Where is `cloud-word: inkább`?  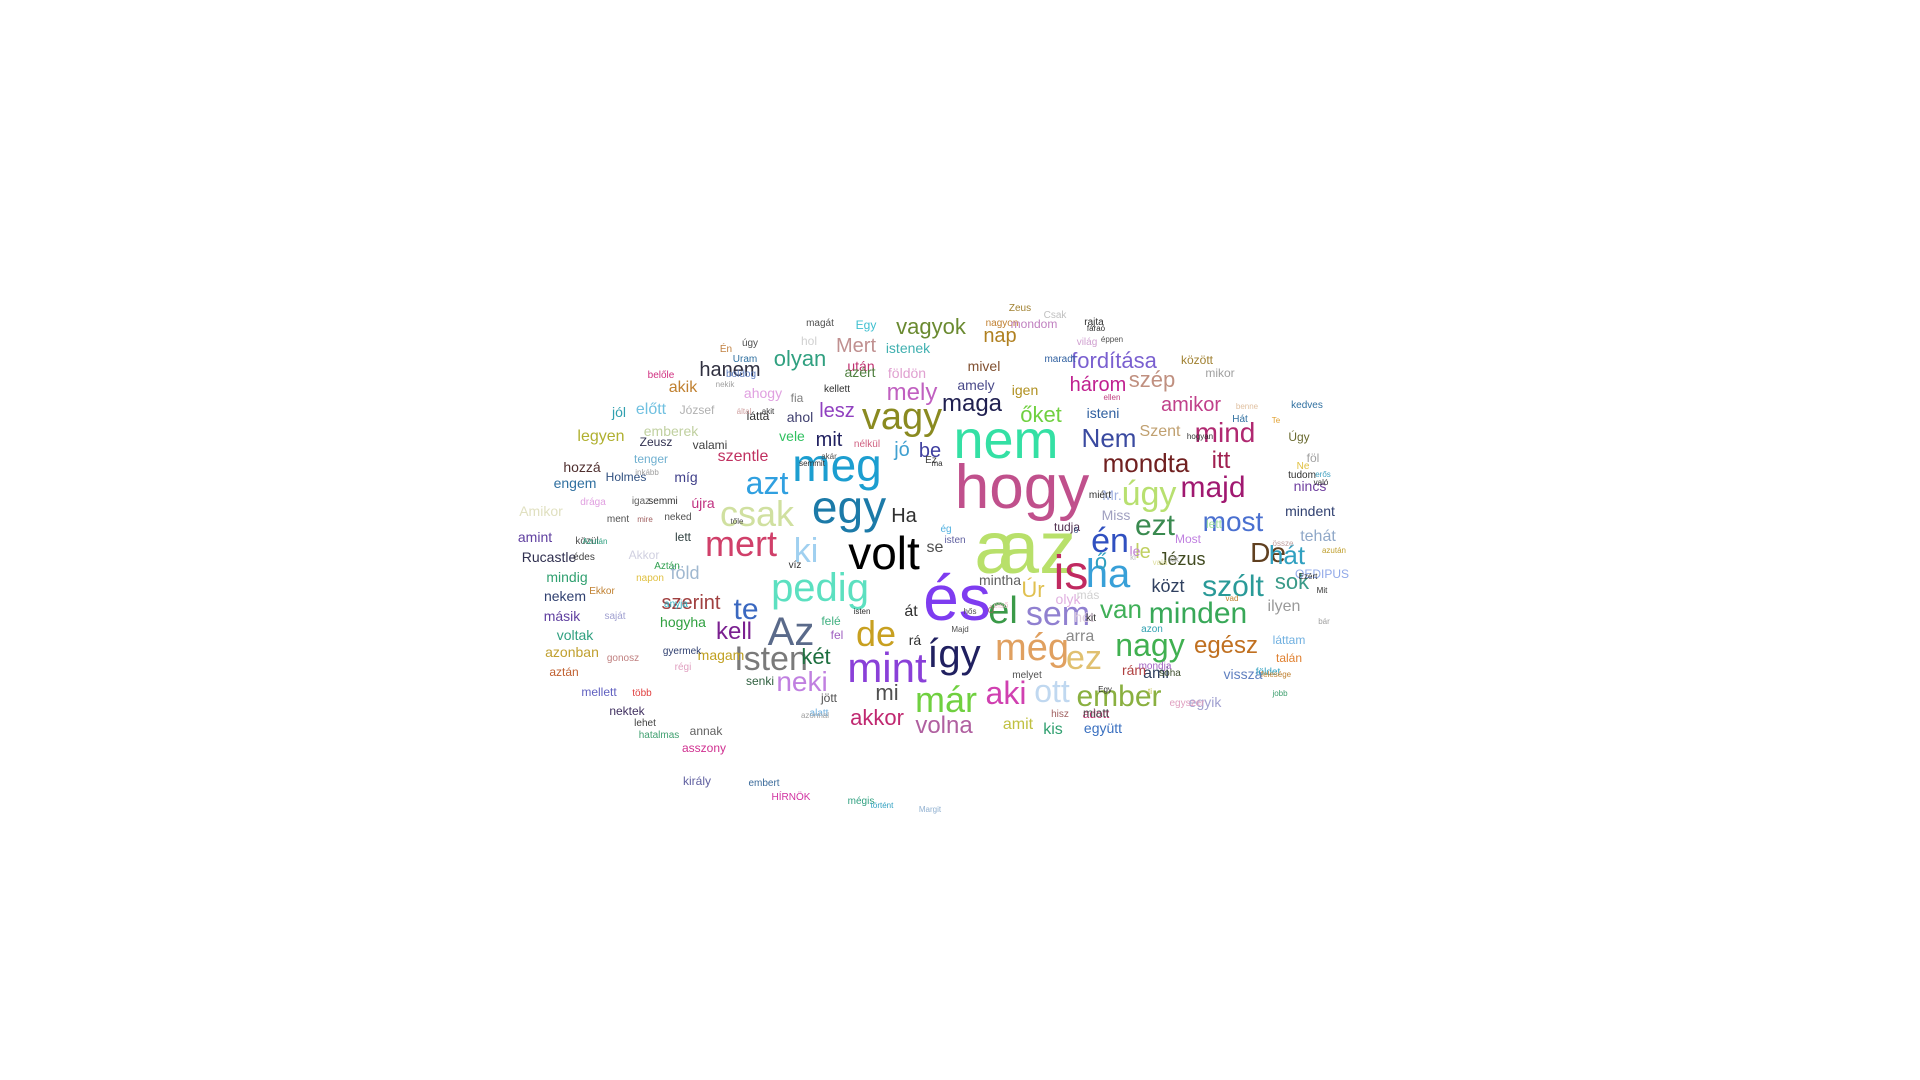 cloud-word: inkább is located at coordinates (647, 472).